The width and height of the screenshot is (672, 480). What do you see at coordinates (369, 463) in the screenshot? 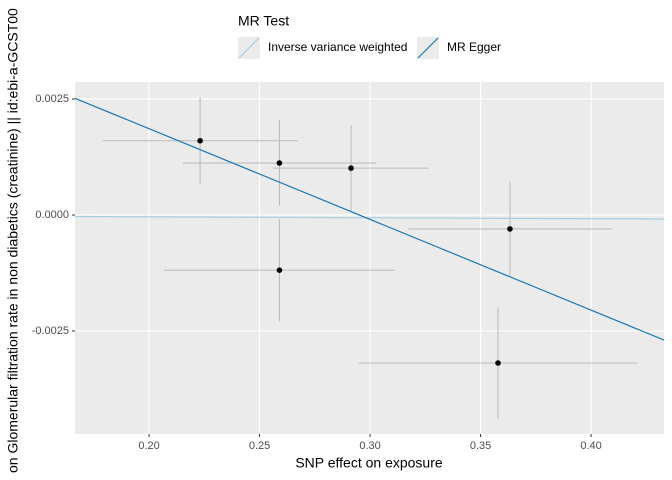
I see `x-axis-label: SNP effect on exposure` at bounding box center [369, 463].